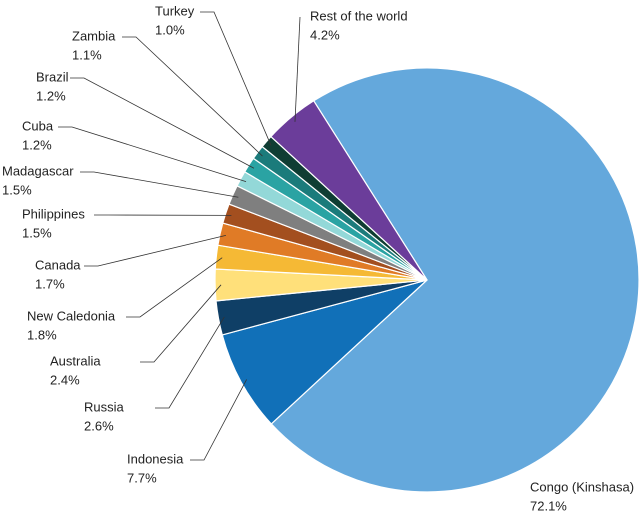  Describe the element at coordinates (75, 360) in the screenshot. I see `slice-label: Australia` at that location.